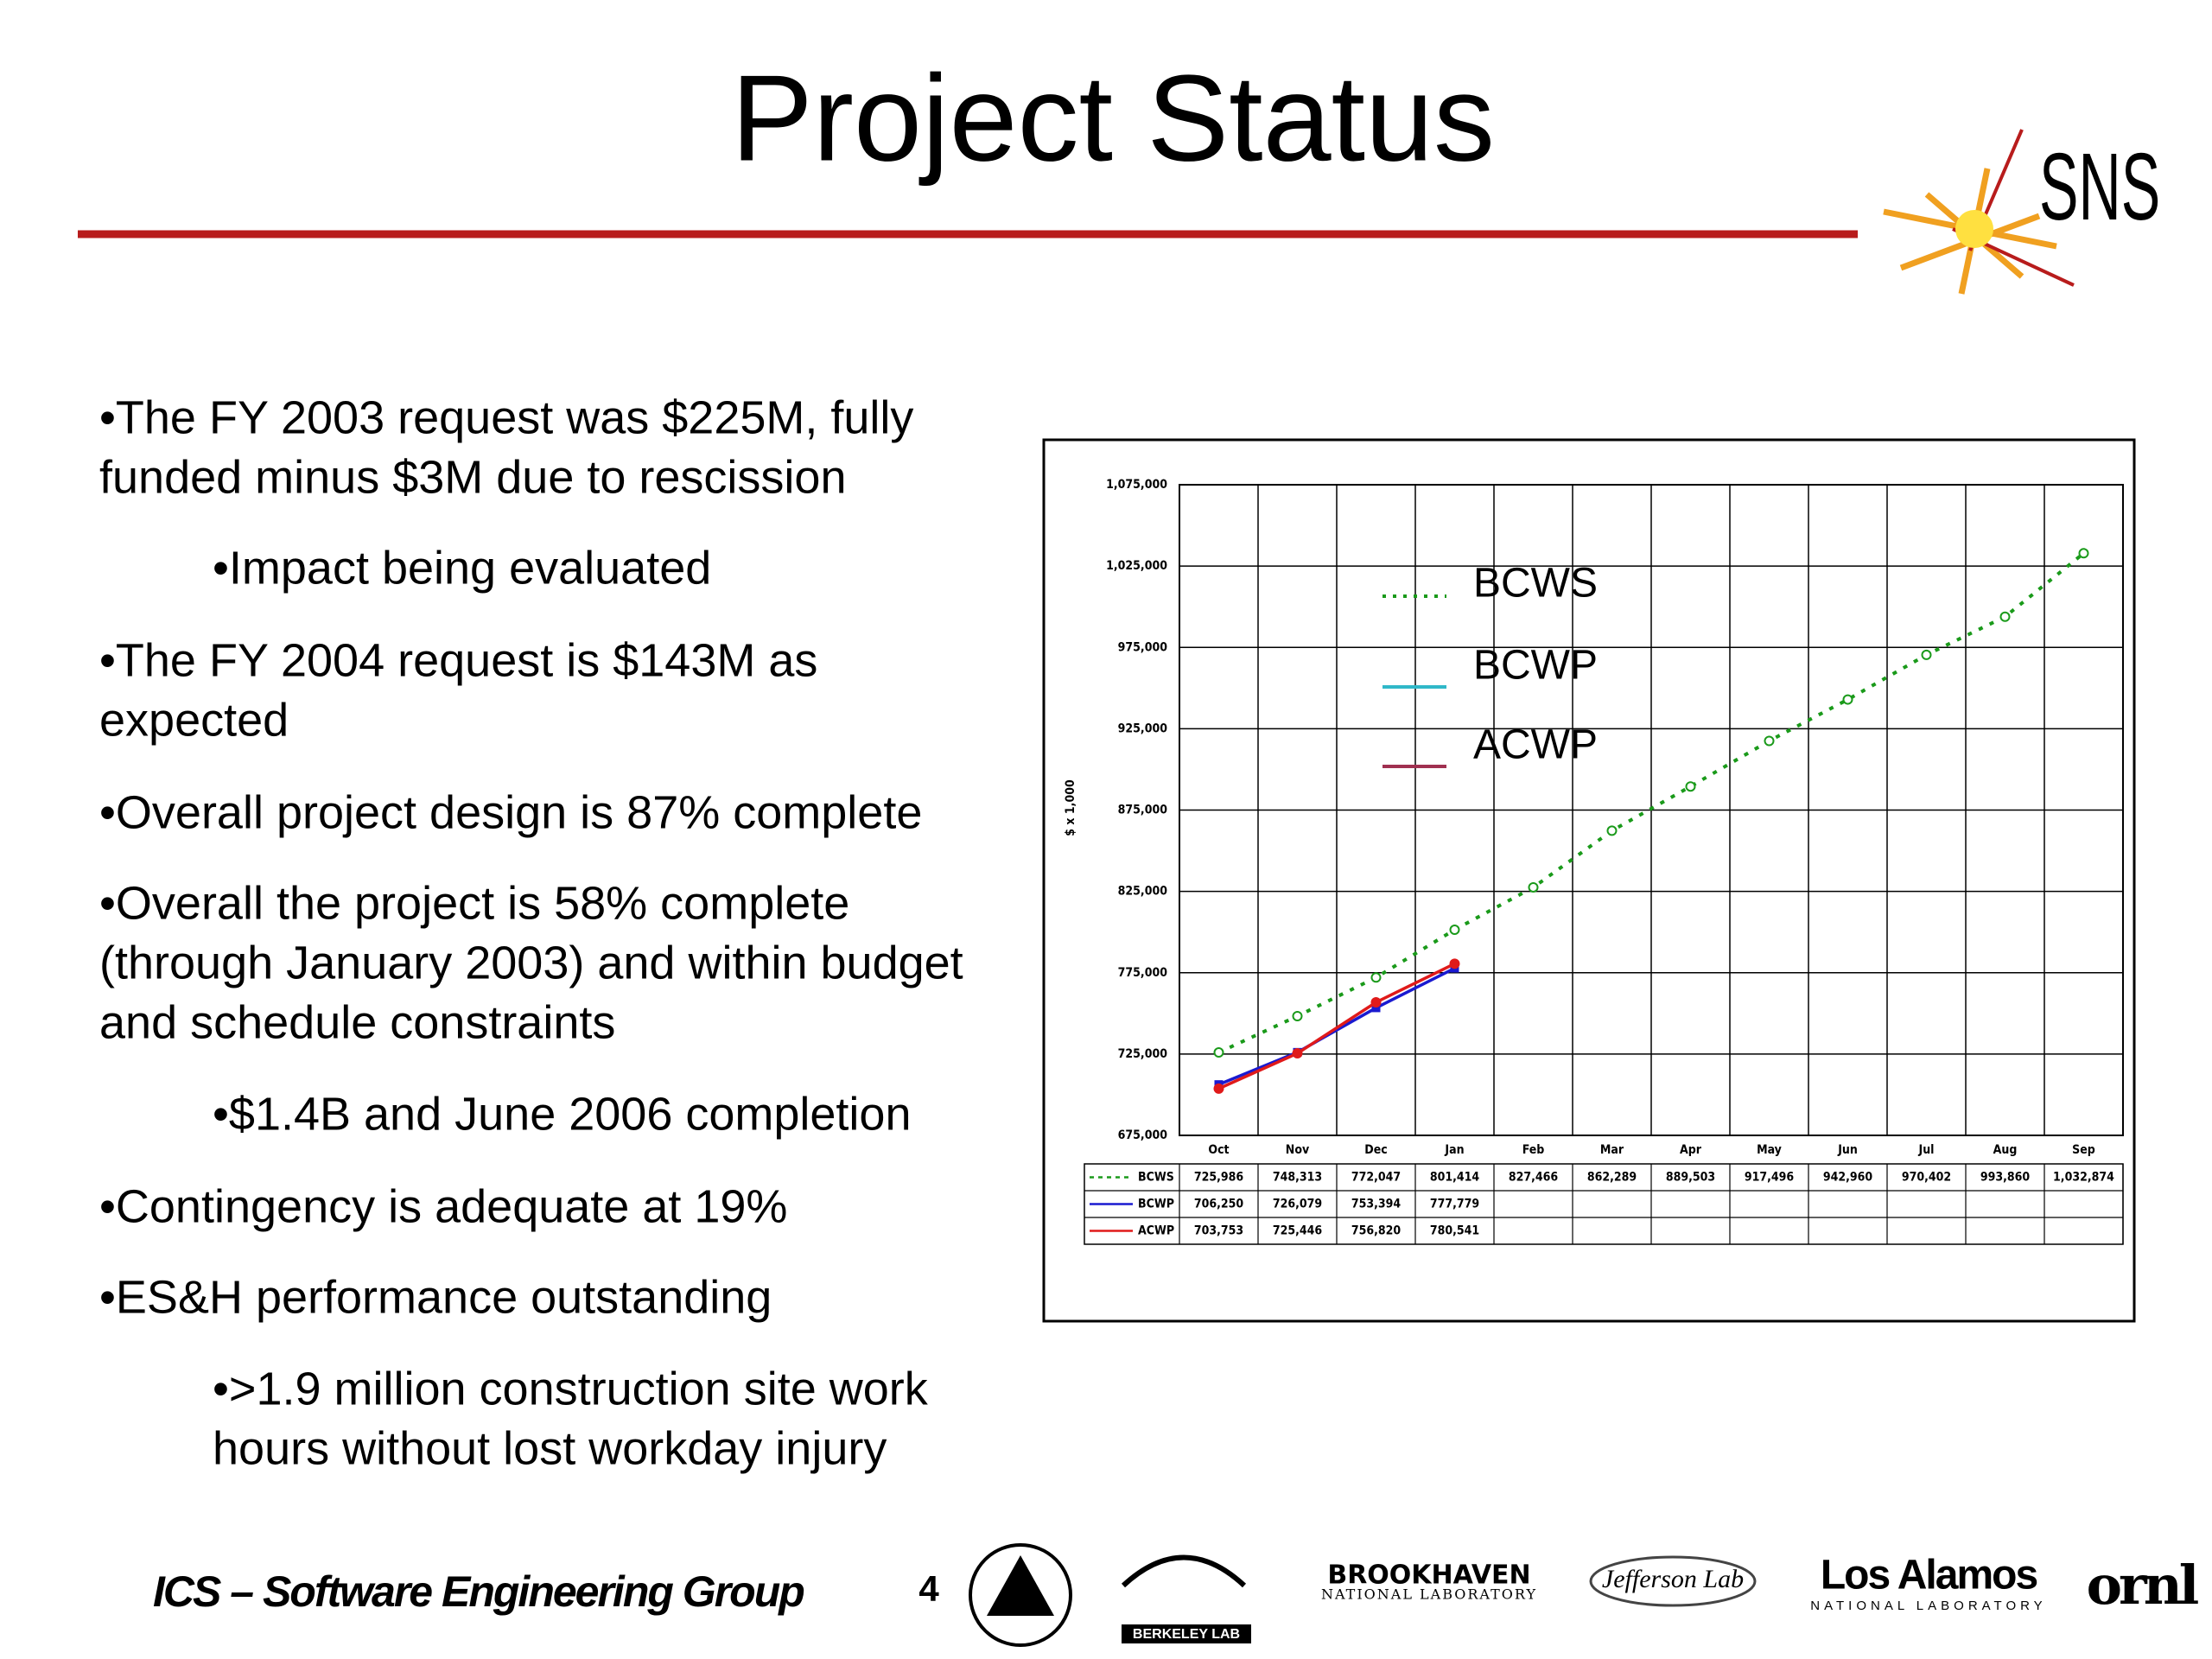 The height and width of the screenshot is (1659, 2212). What do you see at coordinates (2005, 1150) in the screenshot?
I see `x-tick-label: Aug` at bounding box center [2005, 1150].